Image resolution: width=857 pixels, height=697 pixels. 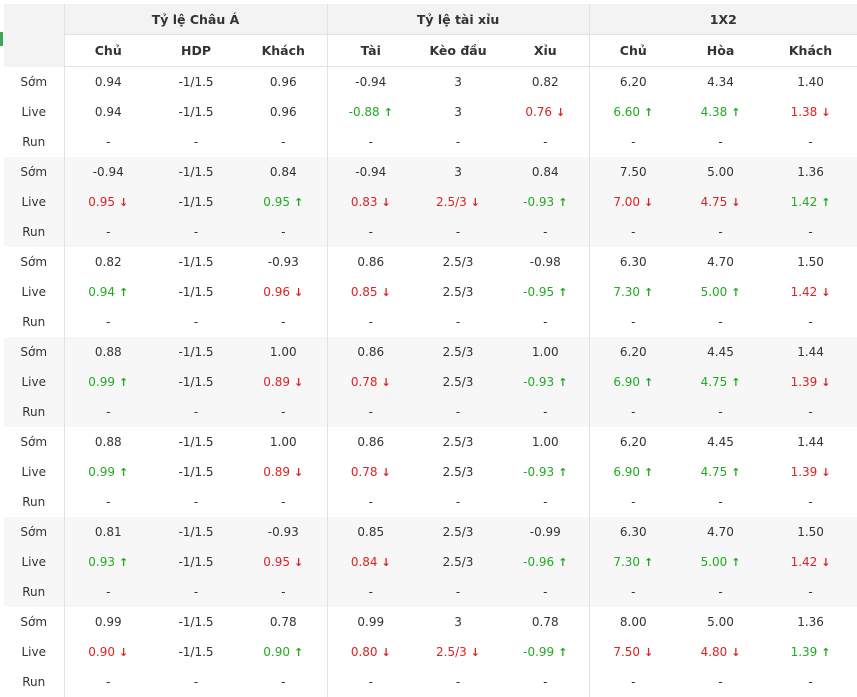 I want to click on live-odds-cell: -1/1.5, so click(x=196, y=472).